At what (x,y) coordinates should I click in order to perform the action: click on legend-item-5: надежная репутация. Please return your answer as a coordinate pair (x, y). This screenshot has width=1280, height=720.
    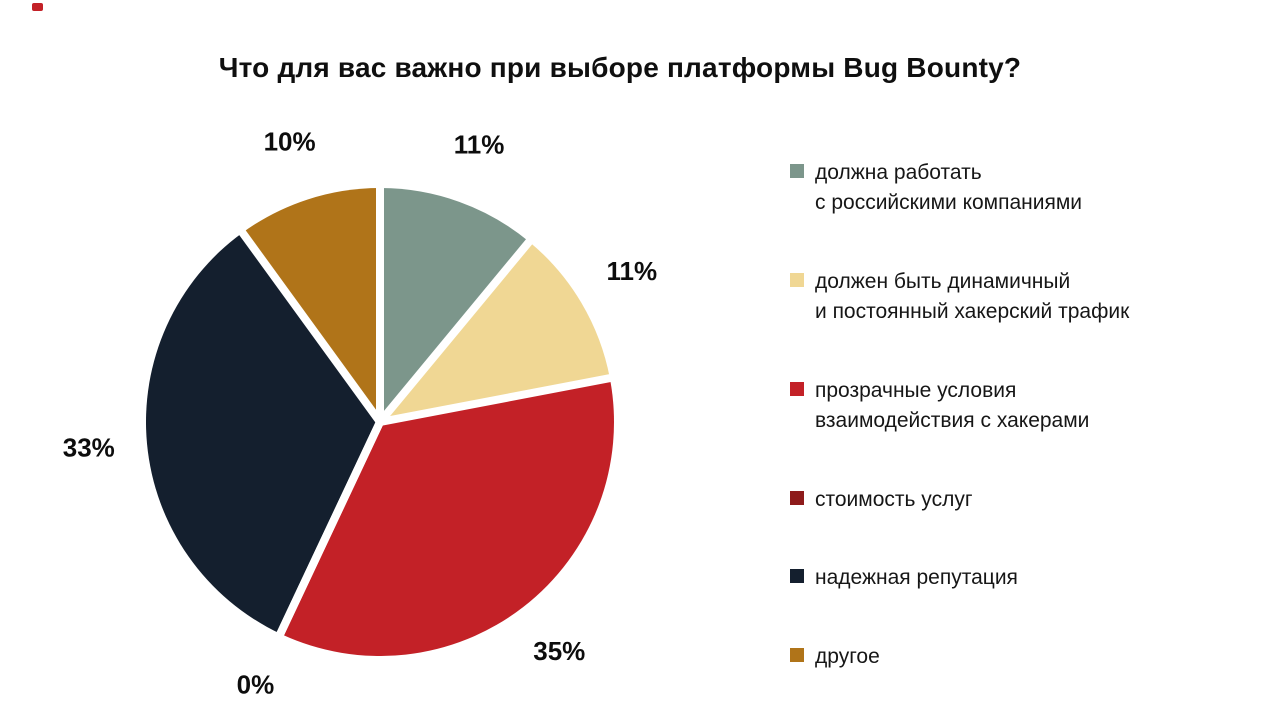
    Looking at the image, I should click on (1010, 578).